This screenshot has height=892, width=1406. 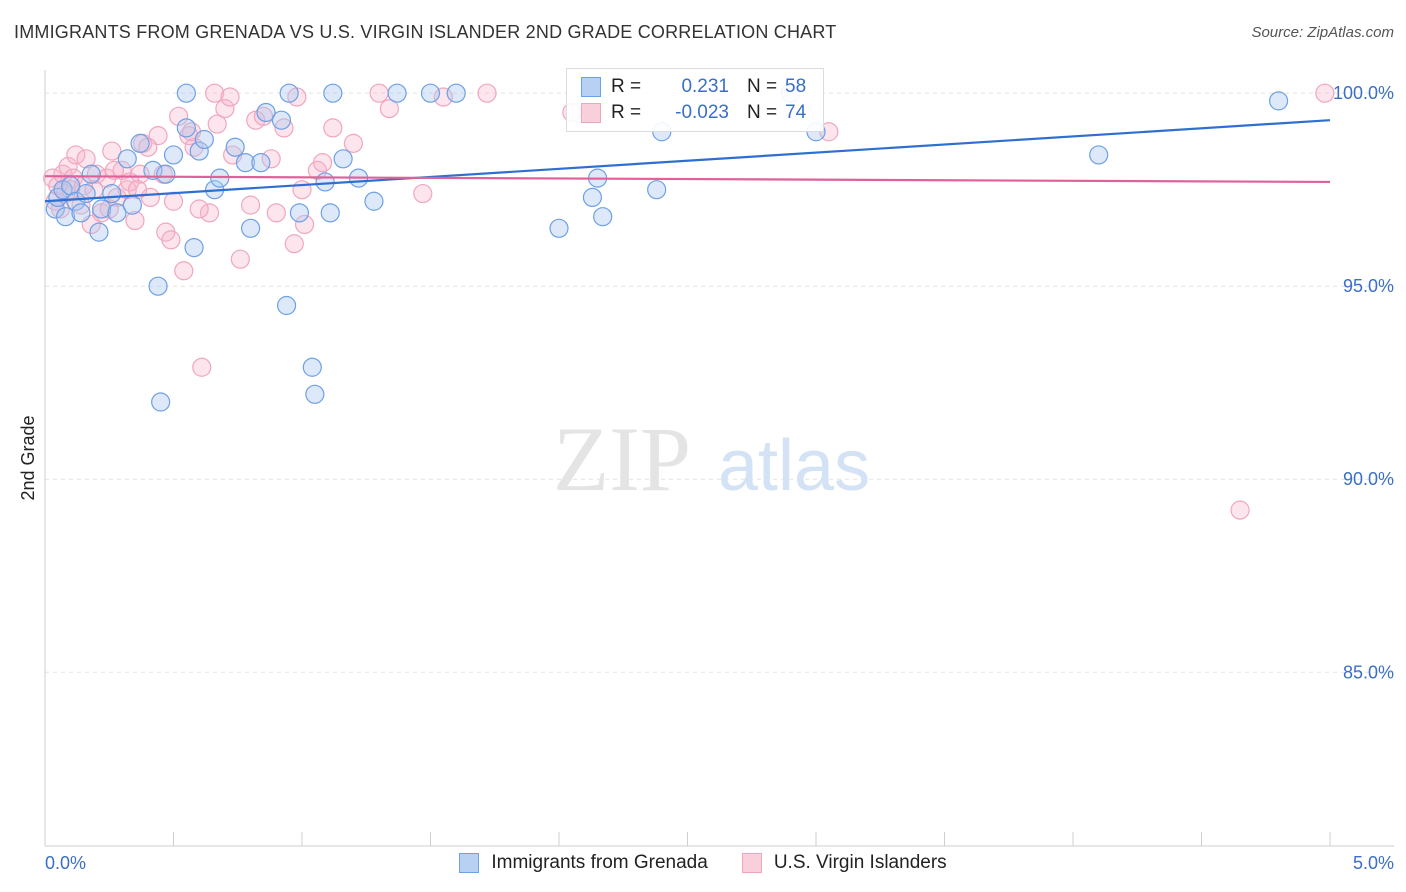 I want to click on x-tick-marks, so click(x=687, y=839).